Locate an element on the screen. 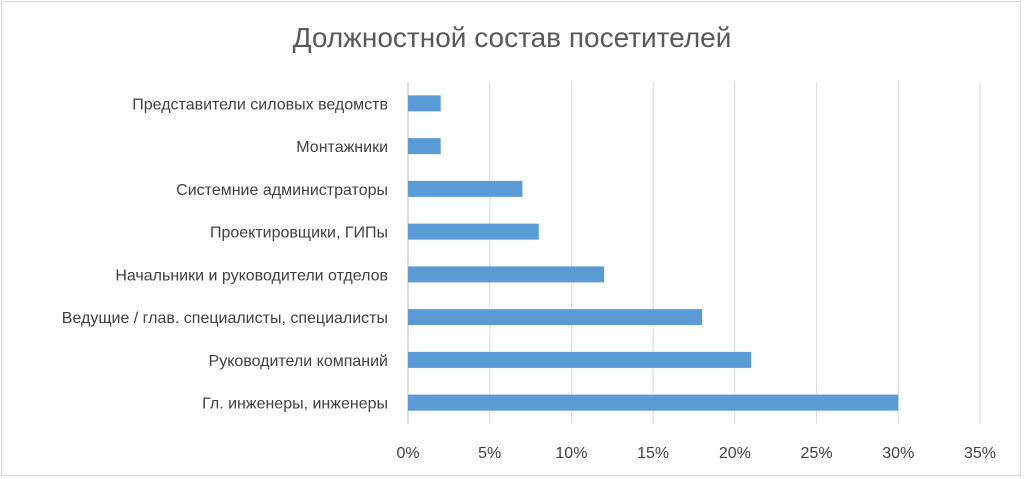 The image size is (1024, 479). category-label: Проектировщики, ГИПы is located at coordinates (299, 233).